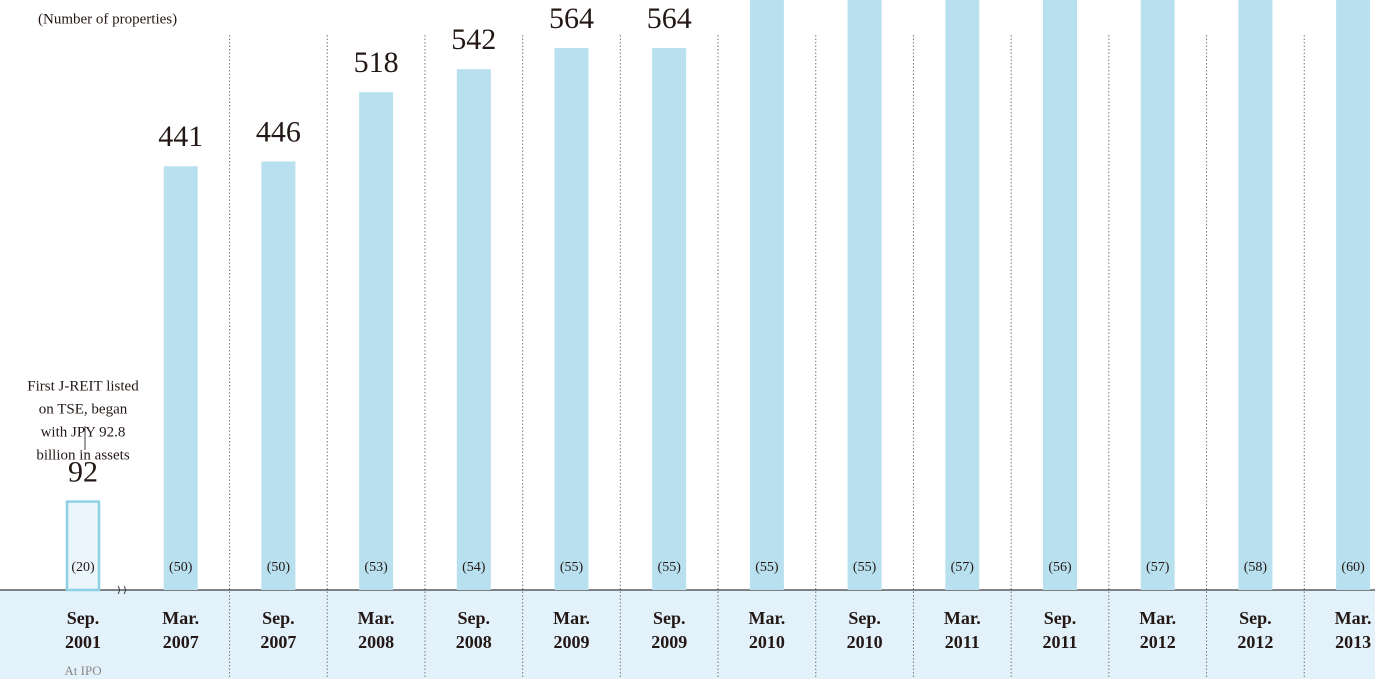 Image resolution: width=1375 pixels, height=679 pixels. What do you see at coordinates (1353, 567) in the screenshot?
I see `count-label: (60)` at bounding box center [1353, 567].